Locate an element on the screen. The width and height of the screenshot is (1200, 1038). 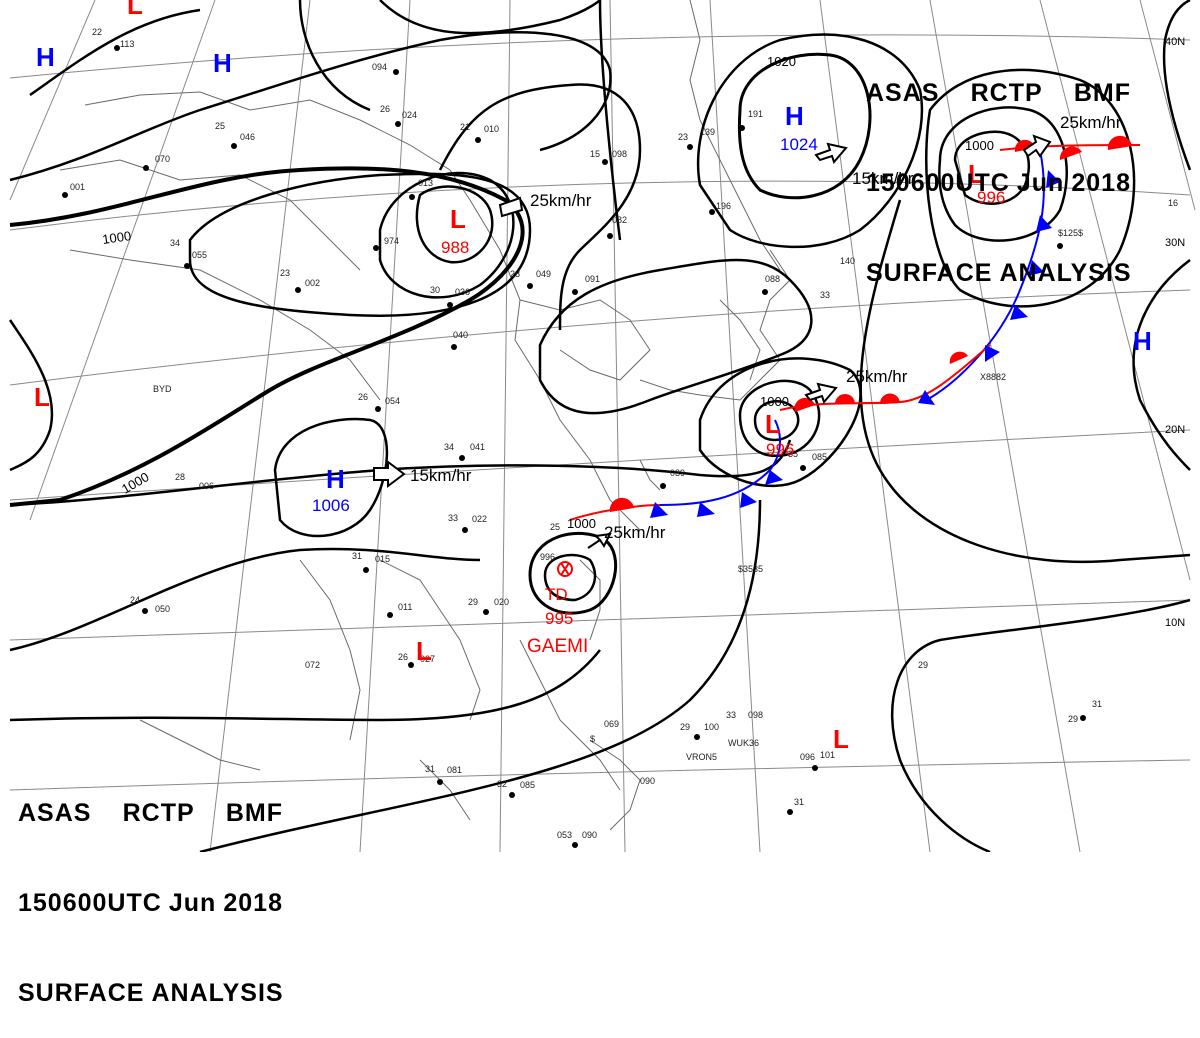
station-value: 101 is located at coordinates (827, 755).